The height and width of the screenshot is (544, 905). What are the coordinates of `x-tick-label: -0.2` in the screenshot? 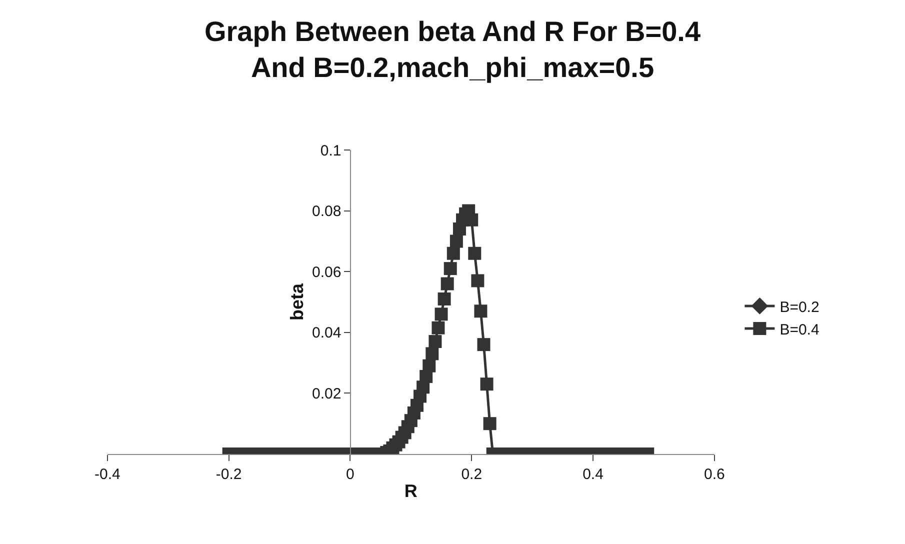 It's located at (229, 474).